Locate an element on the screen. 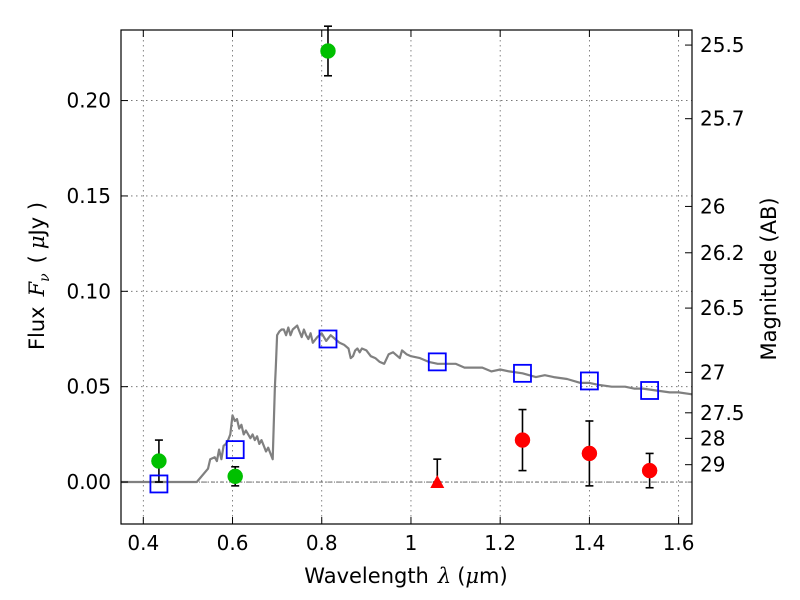  x-tick-label: 1 is located at coordinates (411, 543).